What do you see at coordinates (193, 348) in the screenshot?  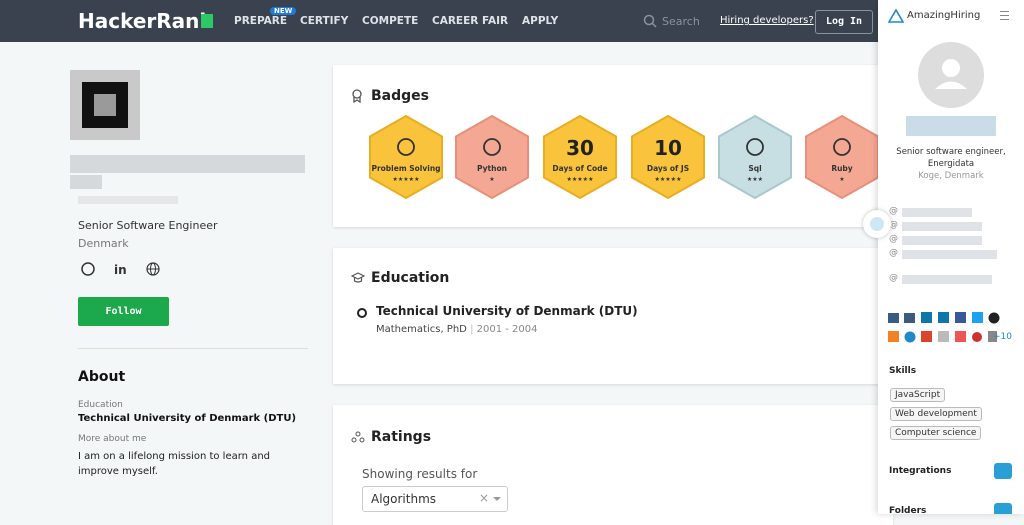 I see `divider` at bounding box center [193, 348].